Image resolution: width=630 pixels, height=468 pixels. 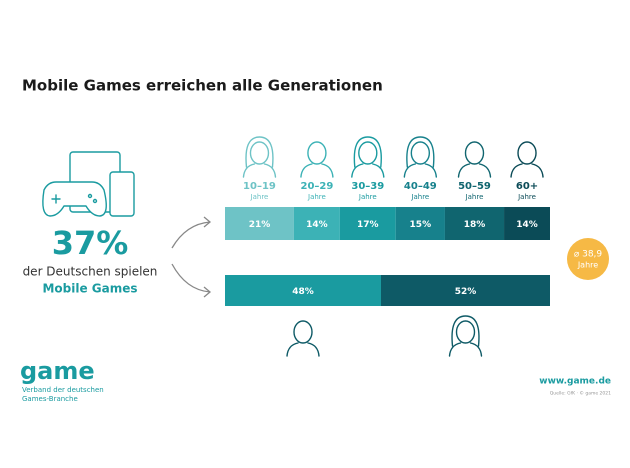 I want to click on devices-icon, so click(x=88, y=184).